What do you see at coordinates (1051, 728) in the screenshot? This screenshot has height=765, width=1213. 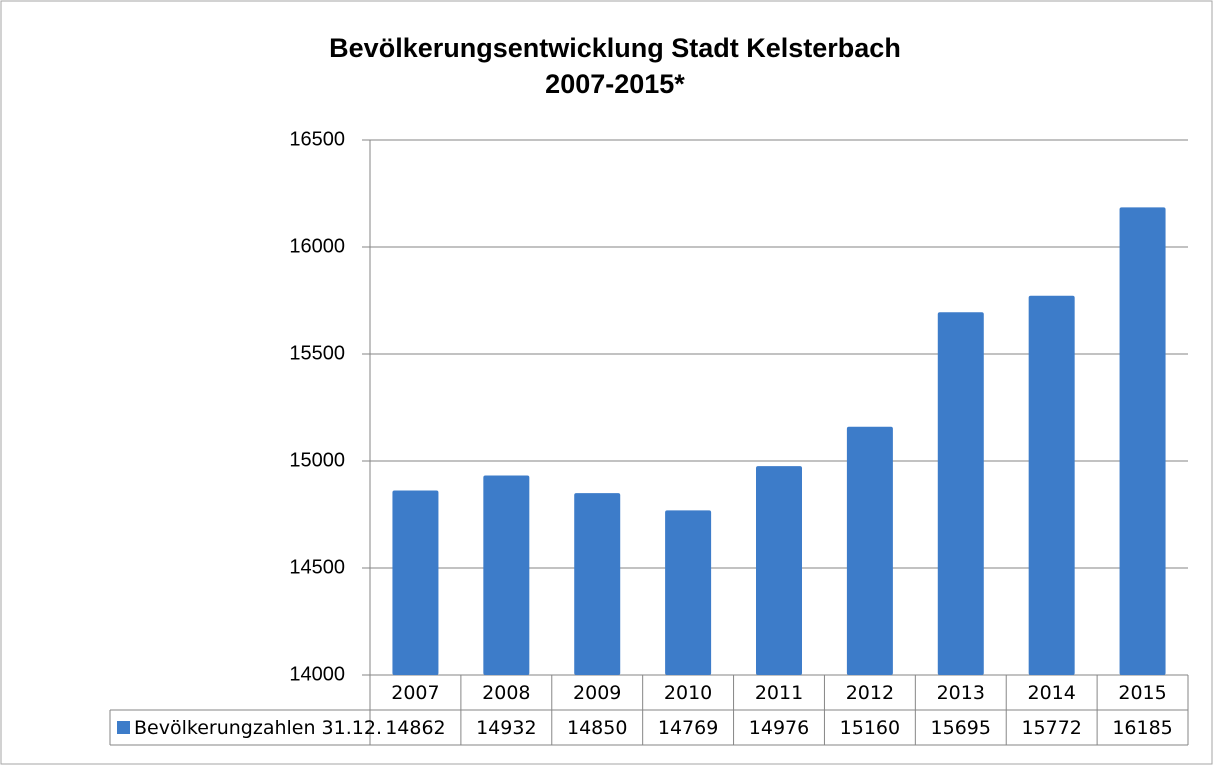 I see `table-value: 15772` at bounding box center [1051, 728].